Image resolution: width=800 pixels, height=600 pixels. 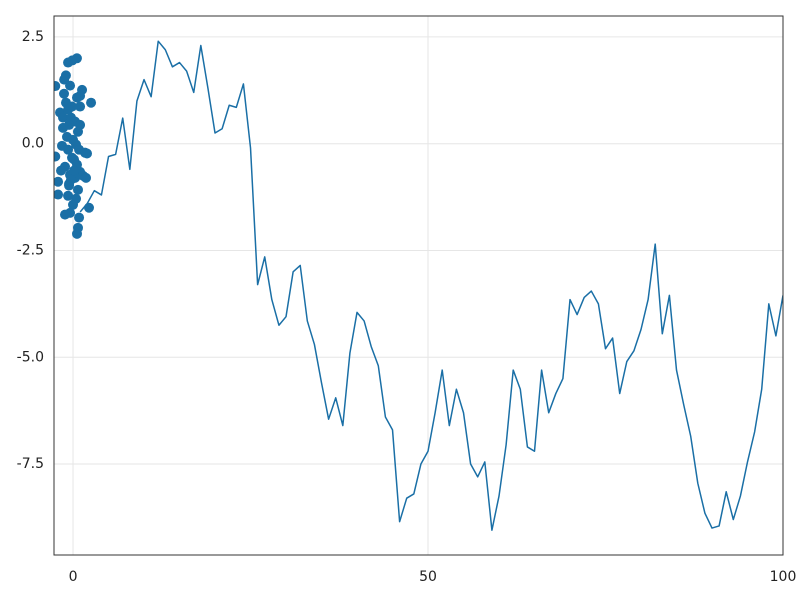 What do you see at coordinates (30, 250) in the screenshot?
I see `y-tick-label: -2.5` at bounding box center [30, 250].